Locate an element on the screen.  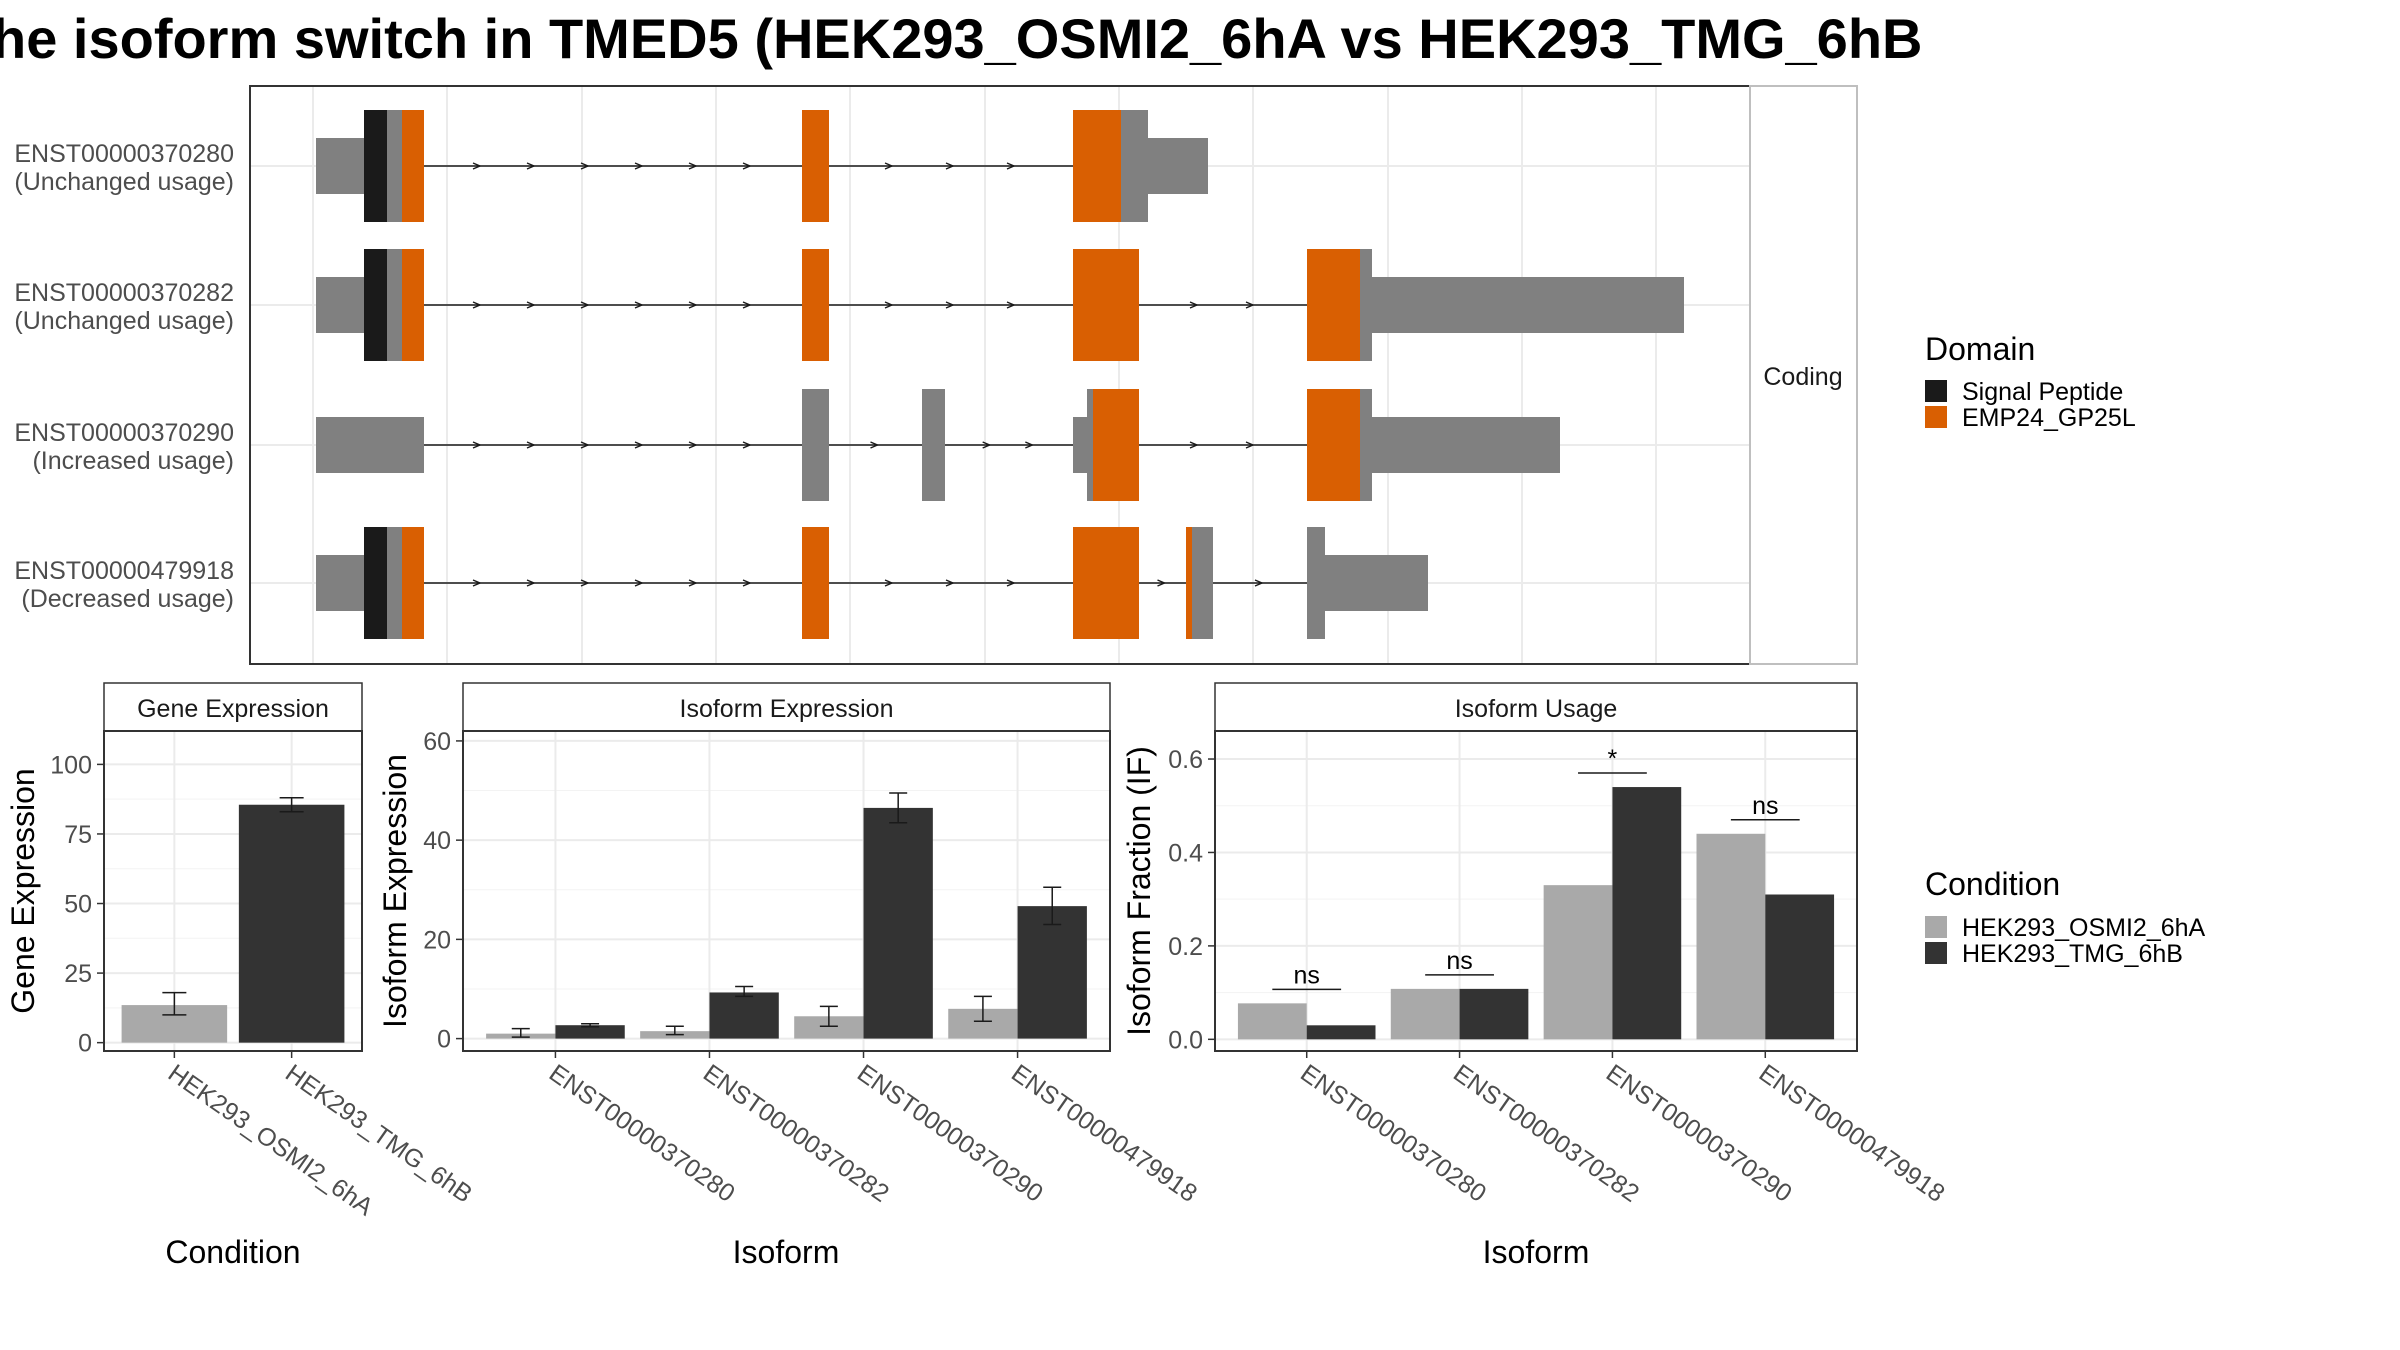
isoform-id-label: ENST00000370280 is located at coordinates (124, 154).